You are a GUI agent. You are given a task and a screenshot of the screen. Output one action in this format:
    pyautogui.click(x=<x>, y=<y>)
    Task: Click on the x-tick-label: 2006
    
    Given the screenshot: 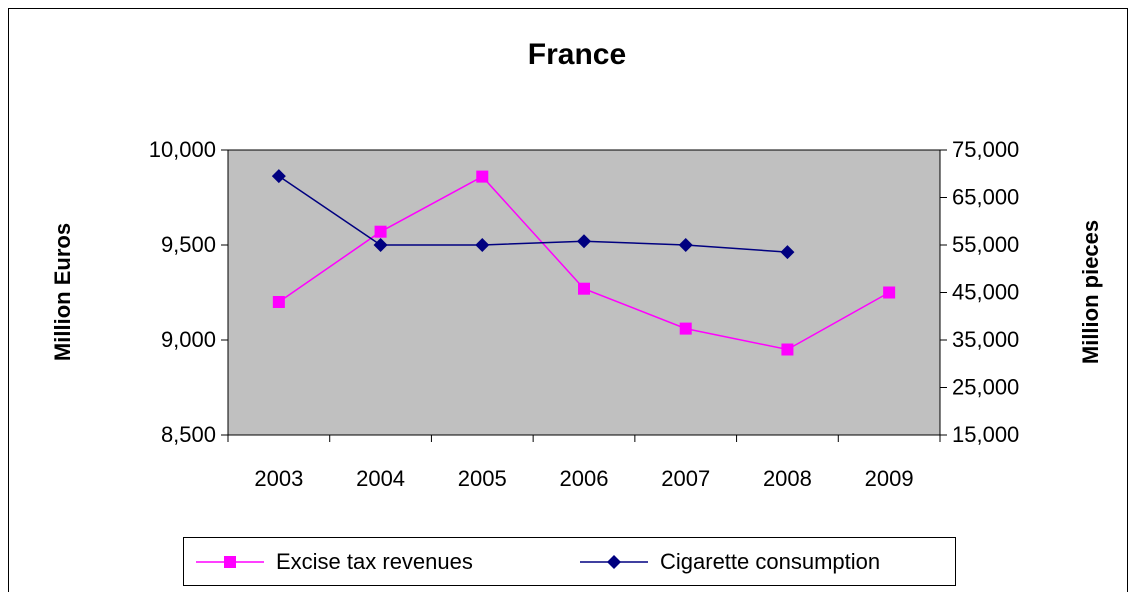 What is the action you would take?
    pyautogui.click(x=584, y=478)
    